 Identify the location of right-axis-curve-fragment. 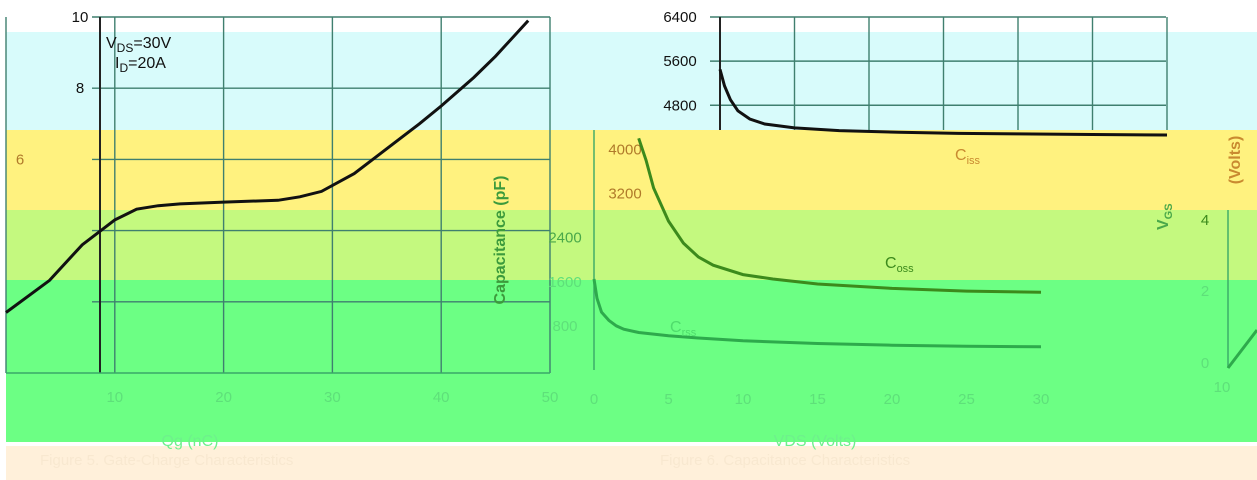
(1241, 349).